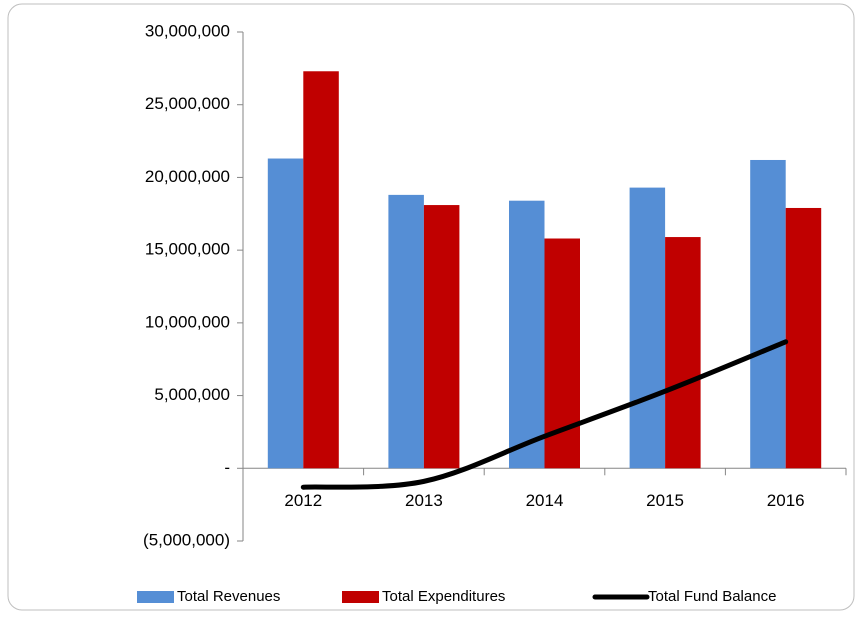 The width and height of the screenshot is (861, 618). What do you see at coordinates (712, 596) in the screenshot?
I see `legend-label: Total Fund Balance` at bounding box center [712, 596].